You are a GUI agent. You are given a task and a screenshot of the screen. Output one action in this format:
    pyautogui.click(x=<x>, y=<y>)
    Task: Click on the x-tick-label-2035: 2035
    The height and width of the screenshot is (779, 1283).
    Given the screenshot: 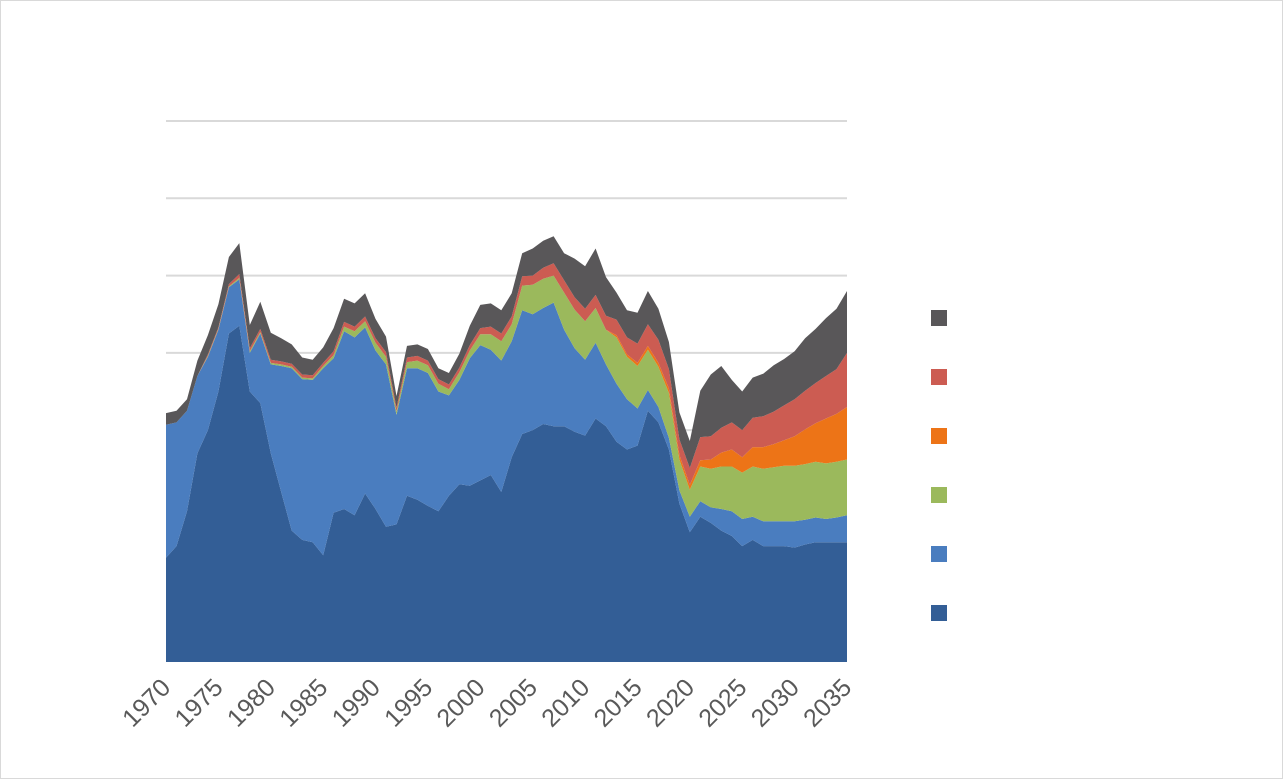 What is the action you would take?
    pyautogui.click(x=827, y=702)
    